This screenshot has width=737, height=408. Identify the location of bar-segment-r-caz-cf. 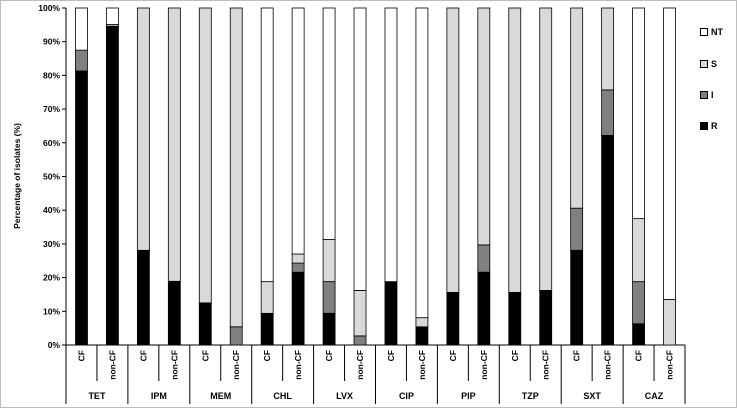
(638, 334).